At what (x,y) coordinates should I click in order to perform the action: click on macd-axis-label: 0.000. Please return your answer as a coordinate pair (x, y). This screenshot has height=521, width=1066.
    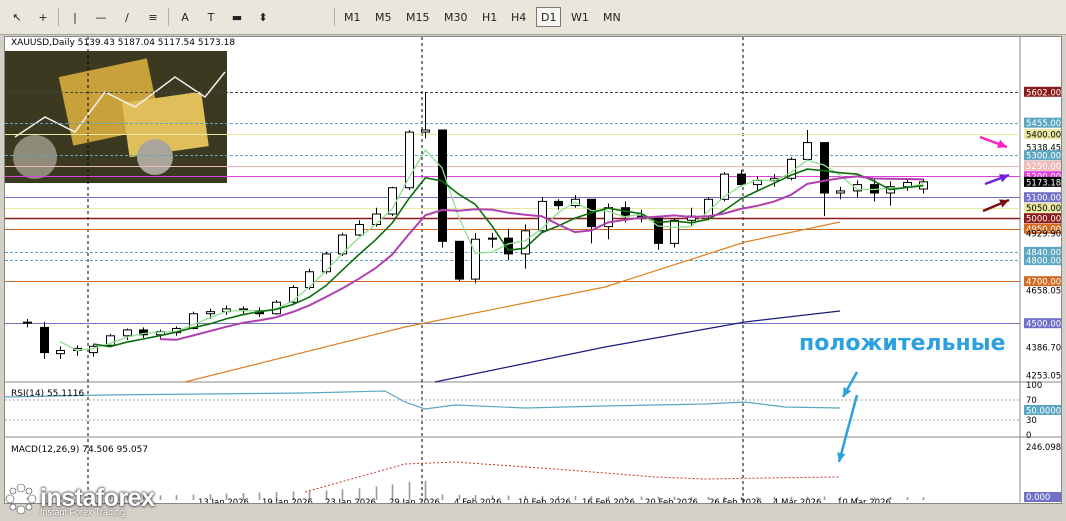
    Looking at the image, I should click on (1038, 498).